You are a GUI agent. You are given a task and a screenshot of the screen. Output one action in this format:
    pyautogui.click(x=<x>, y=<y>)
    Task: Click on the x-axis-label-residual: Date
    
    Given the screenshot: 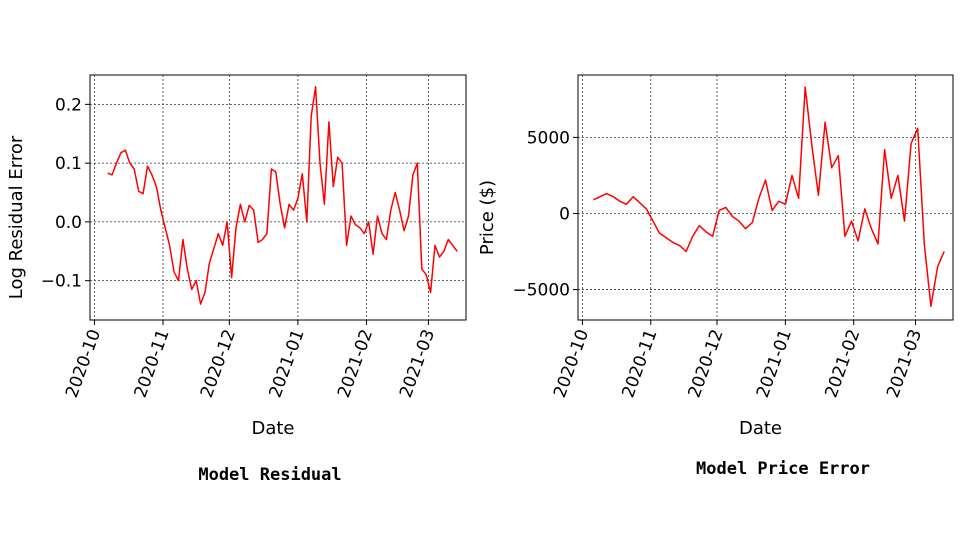 What is the action you would take?
    pyautogui.click(x=272, y=428)
    